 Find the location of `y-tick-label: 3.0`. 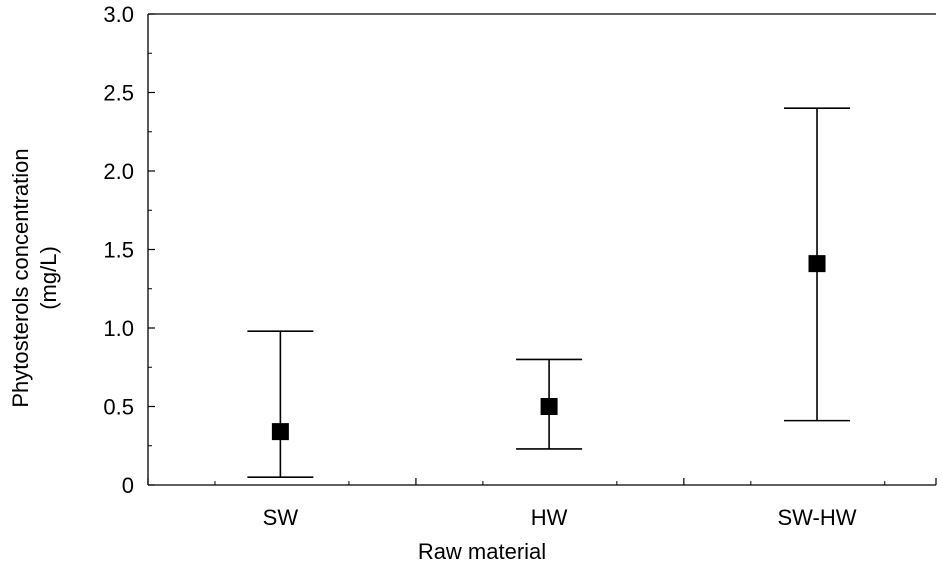

y-tick-label: 3.0 is located at coordinates (118, 14).